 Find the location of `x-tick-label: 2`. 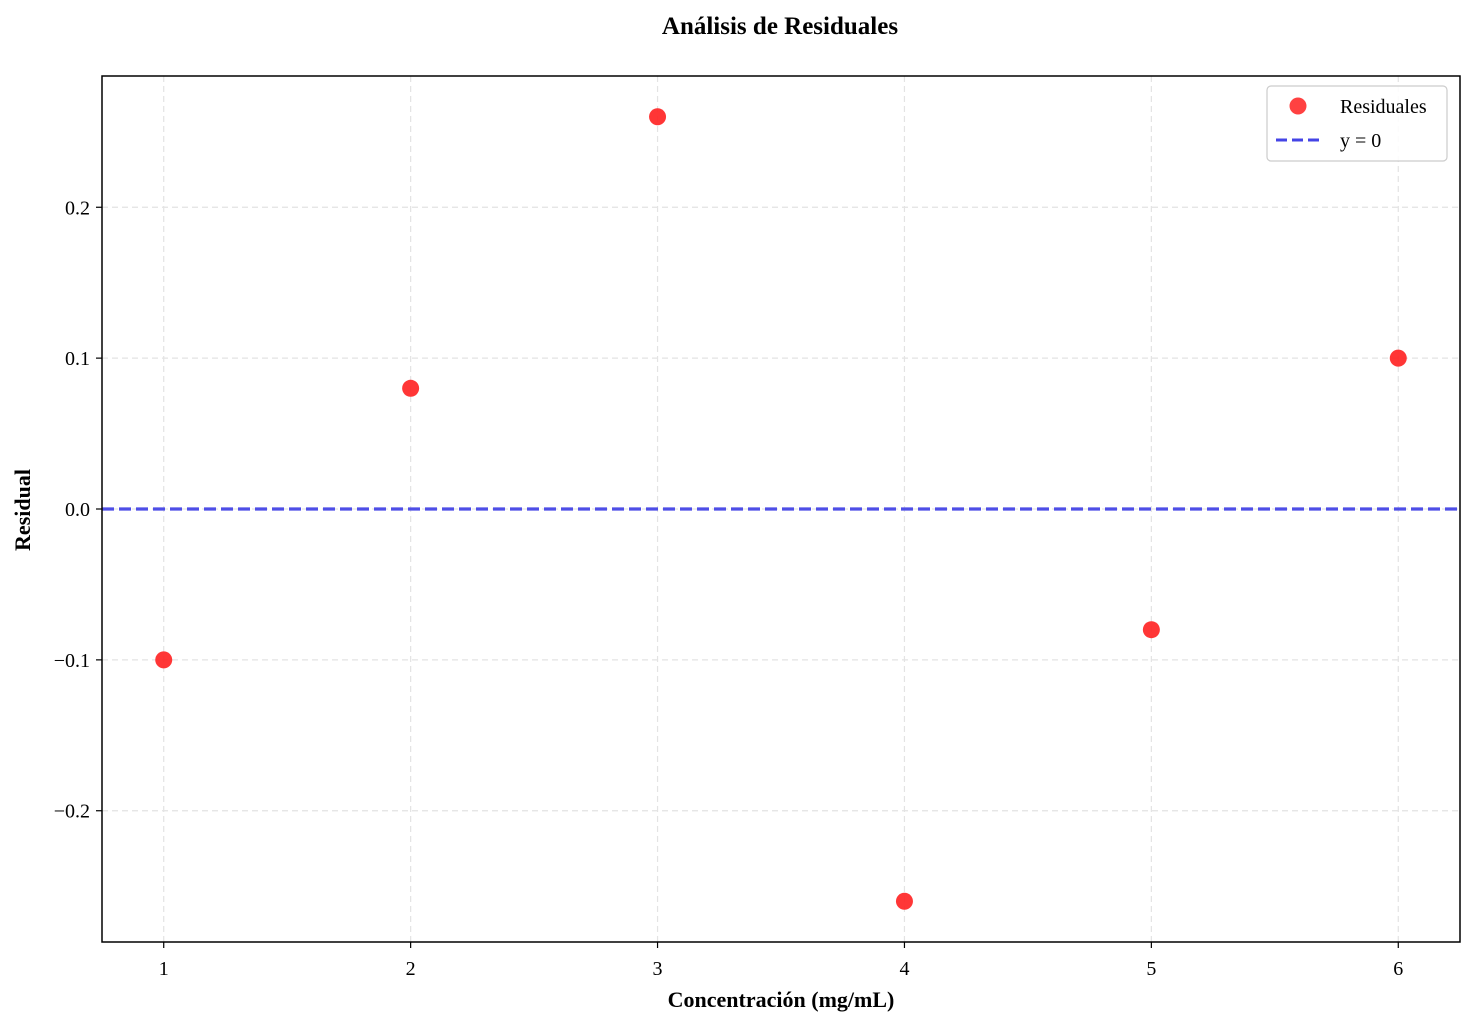

x-tick-label: 2 is located at coordinates (411, 969).